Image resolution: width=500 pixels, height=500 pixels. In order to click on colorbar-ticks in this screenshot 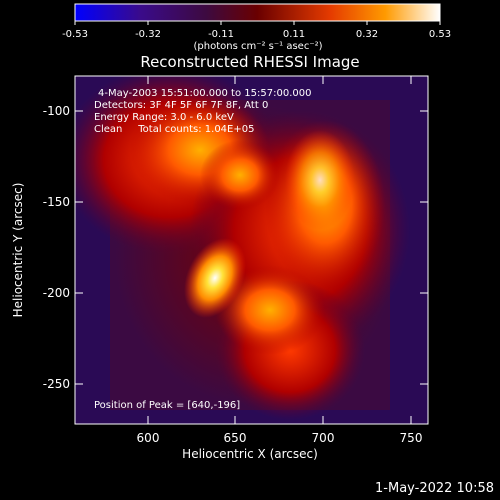, I will do `click(257, 23)`.